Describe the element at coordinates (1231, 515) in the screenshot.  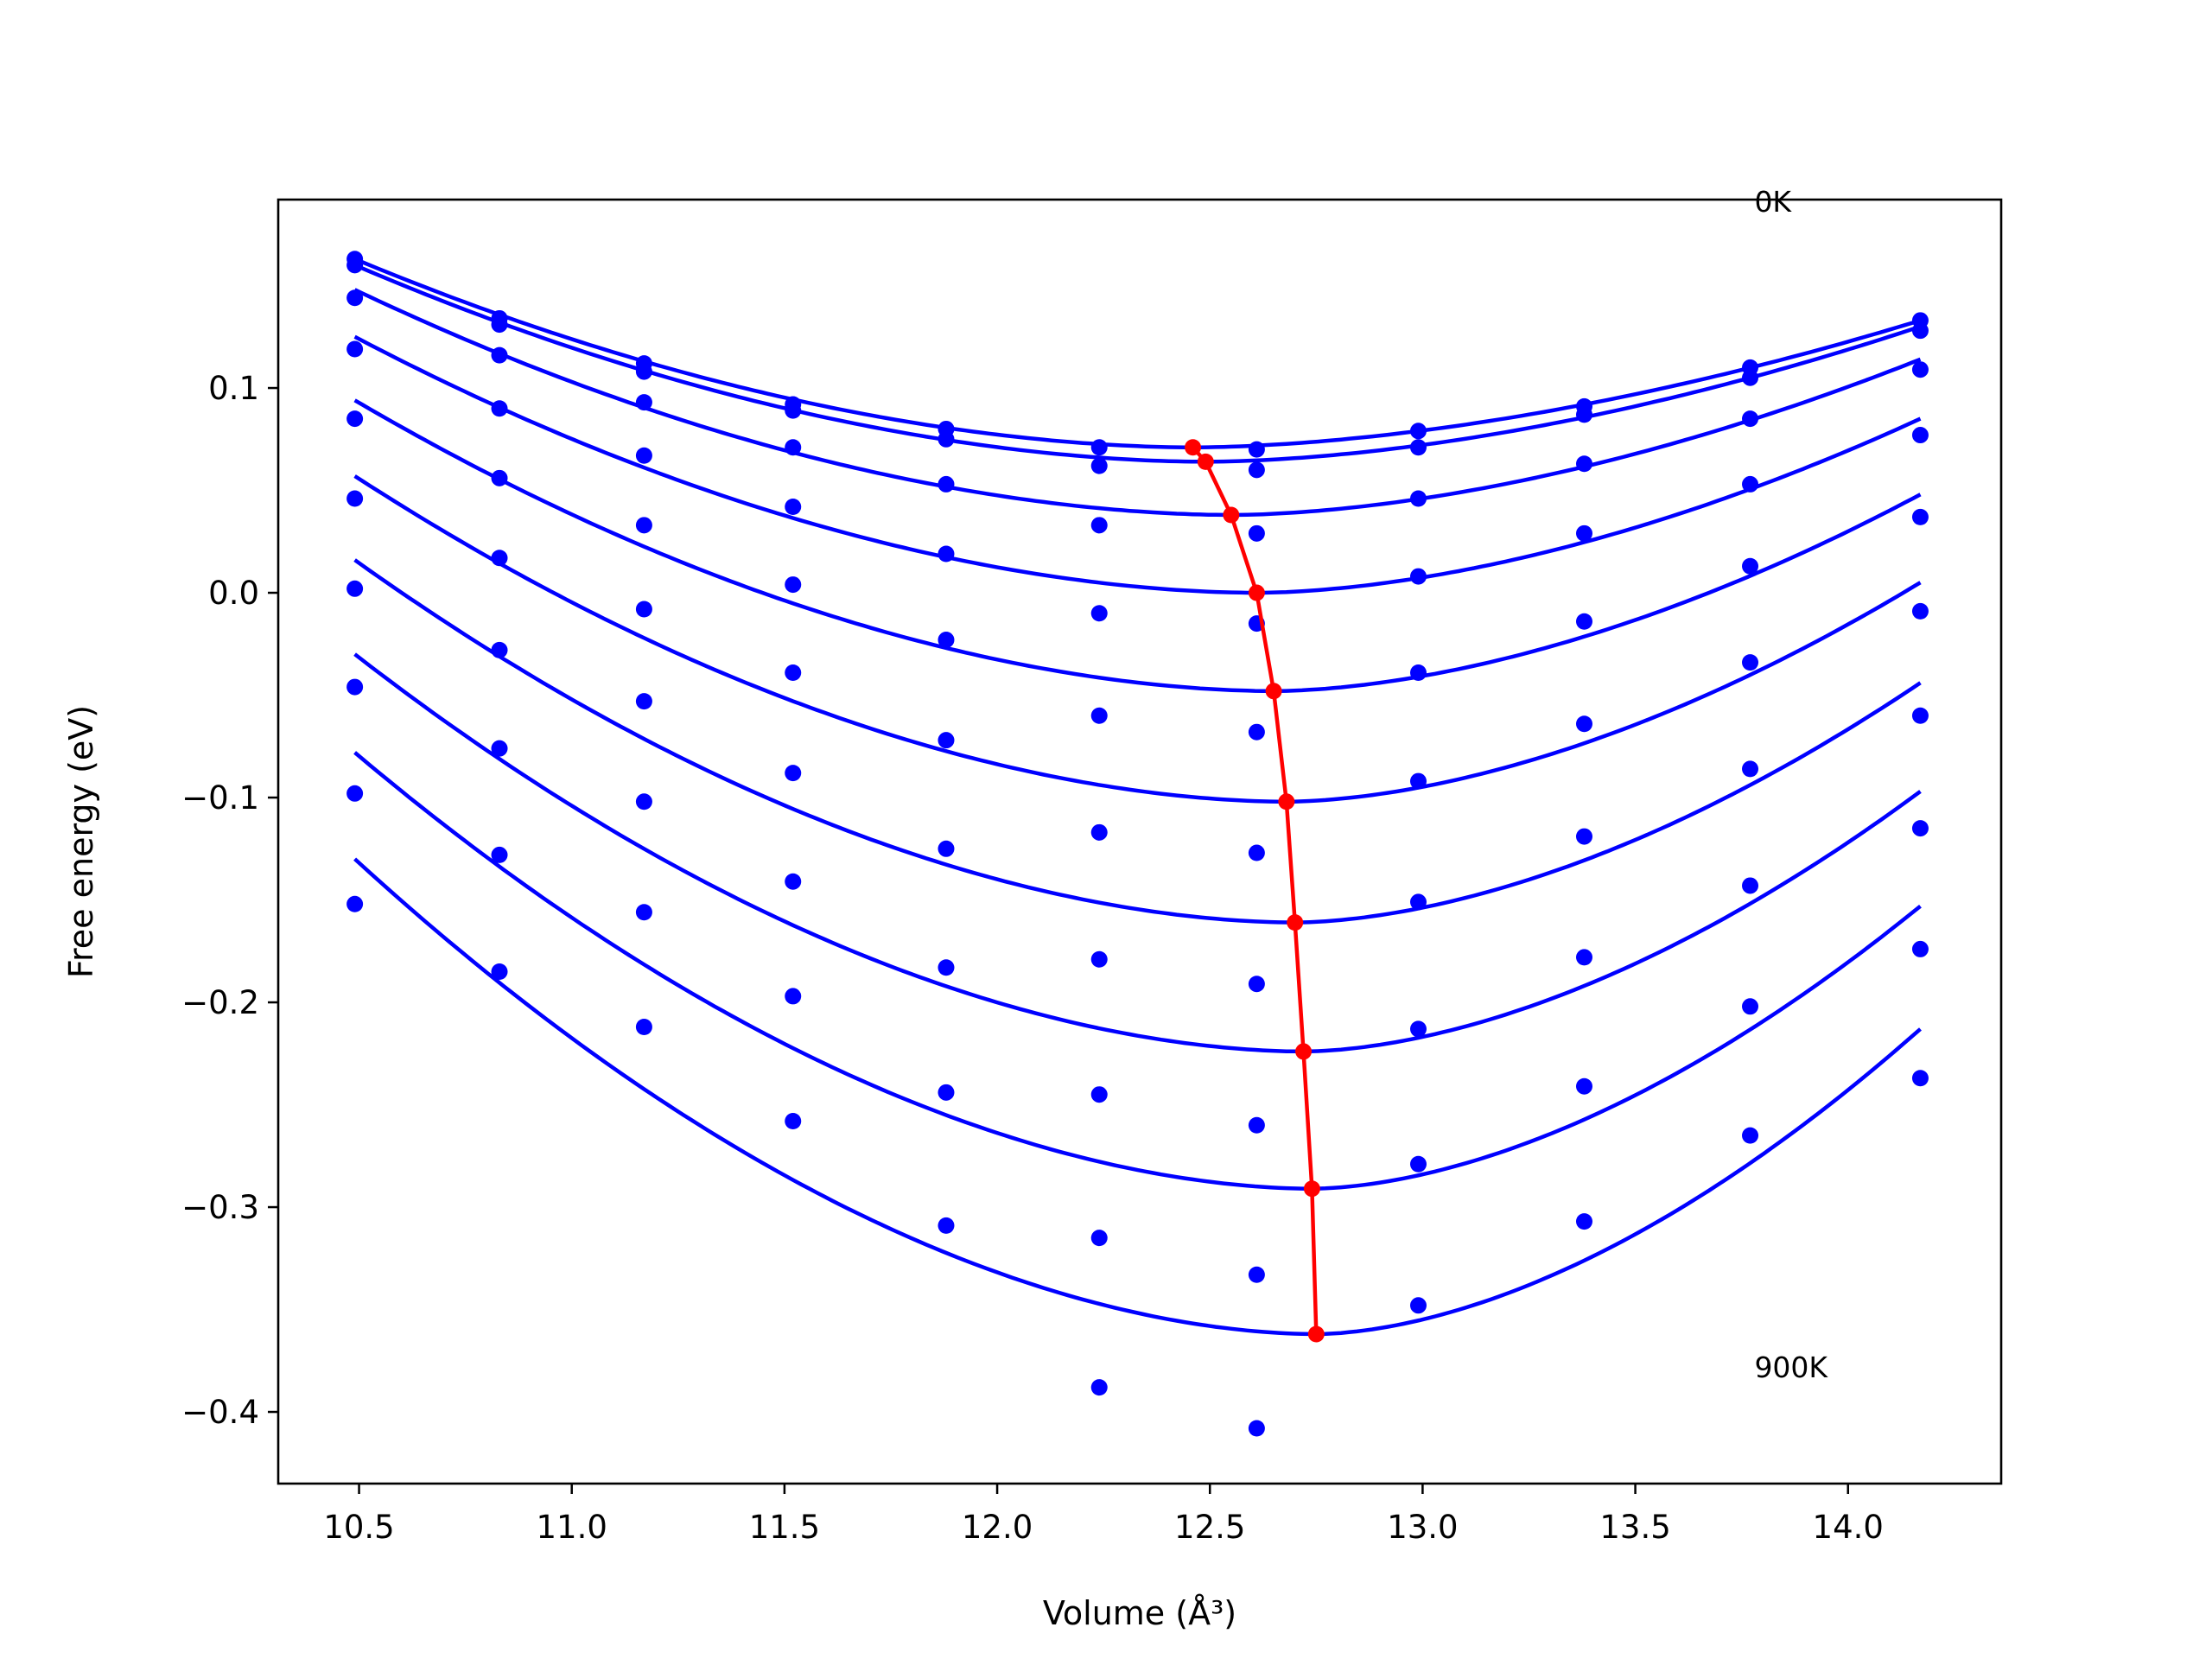
I see `minimum-point-200K` at that location.